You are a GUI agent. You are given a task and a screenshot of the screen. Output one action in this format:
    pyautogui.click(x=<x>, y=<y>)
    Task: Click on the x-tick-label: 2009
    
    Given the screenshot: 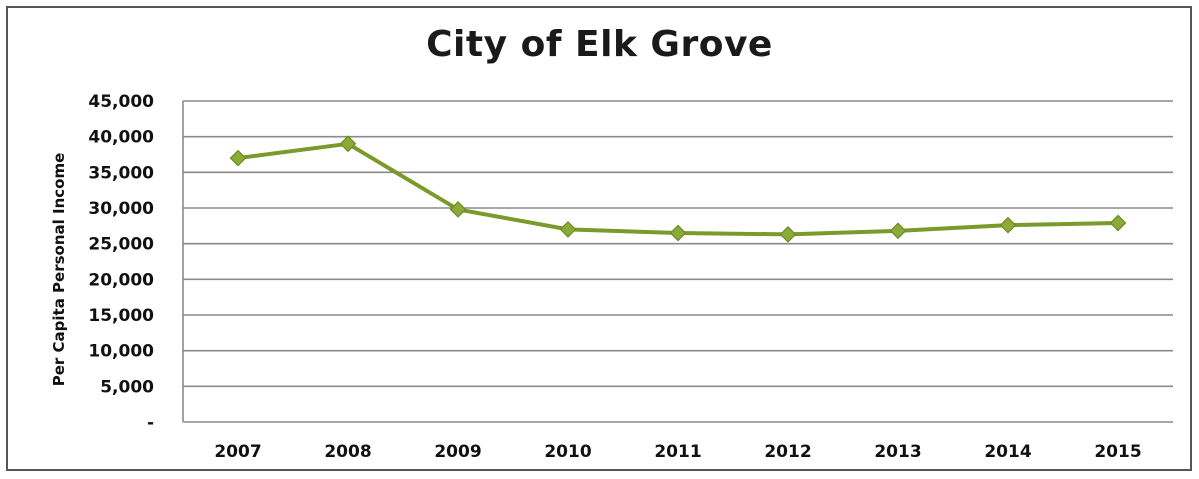 What is the action you would take?
    pyautogui.click(x=457, y=452)
    